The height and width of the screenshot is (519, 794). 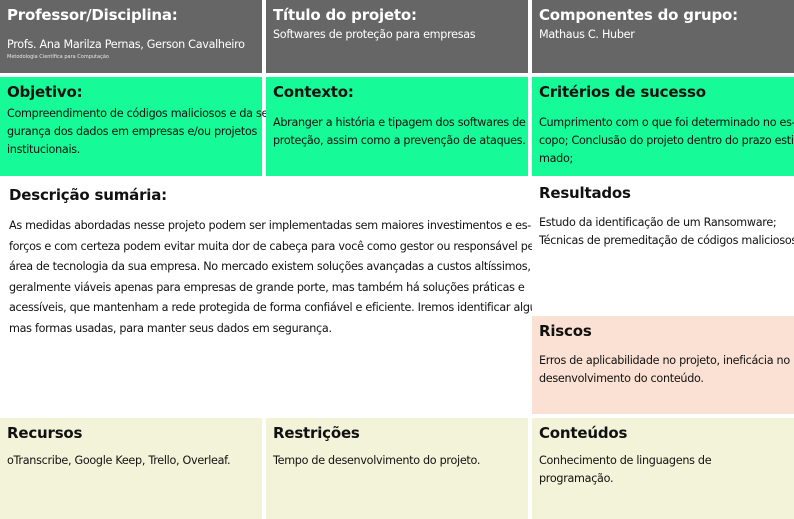 I want to click on titulo-text: Softwares de proteção para empresas, so click(x=374, y=34).